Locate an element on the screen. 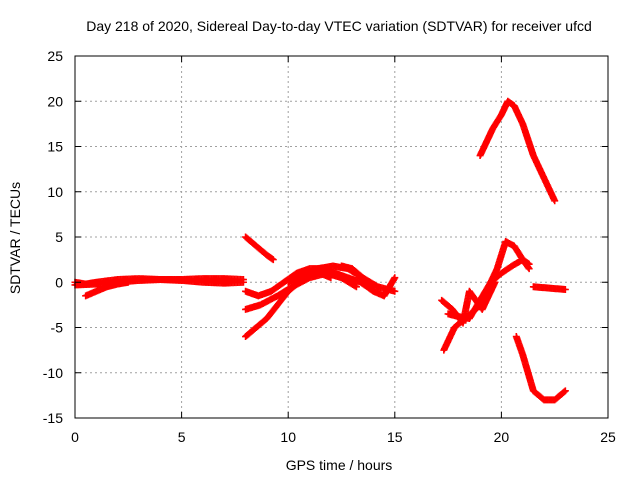 The height and width of the screenshot is (480, 640). x-tick-label: 10 is located at coordinates (288, 437).